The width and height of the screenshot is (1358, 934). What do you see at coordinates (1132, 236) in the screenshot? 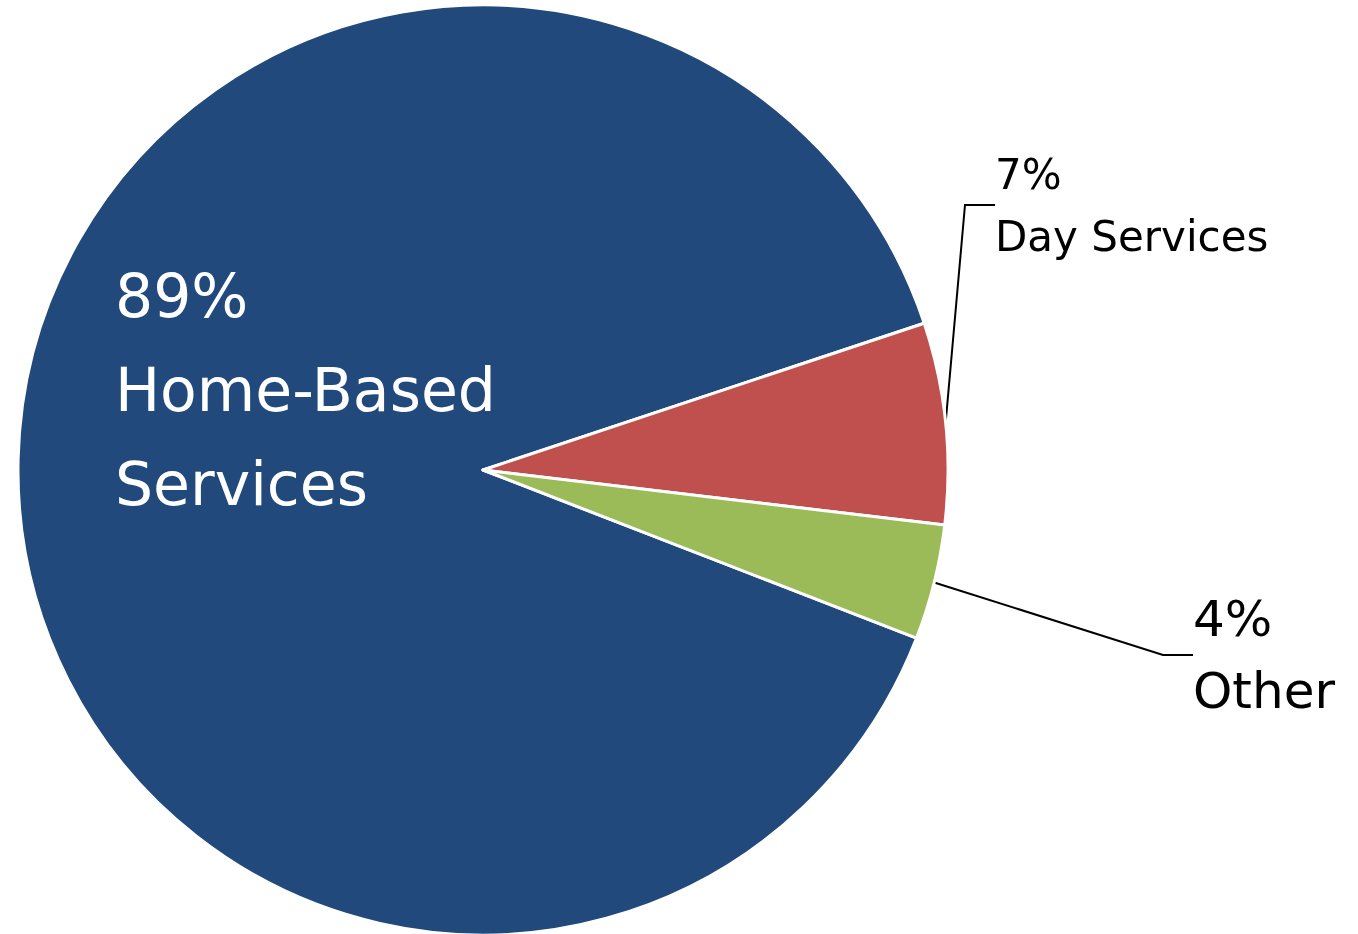
I see `slice-label: Day Services` at bounding box center [1132, 236].